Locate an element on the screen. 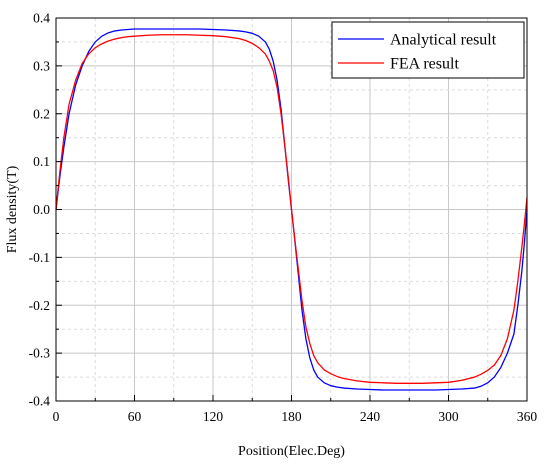 The height and width of the screenshot is (465, 550). y-tick-label: 0.3 is located at coordinates (41, 65).